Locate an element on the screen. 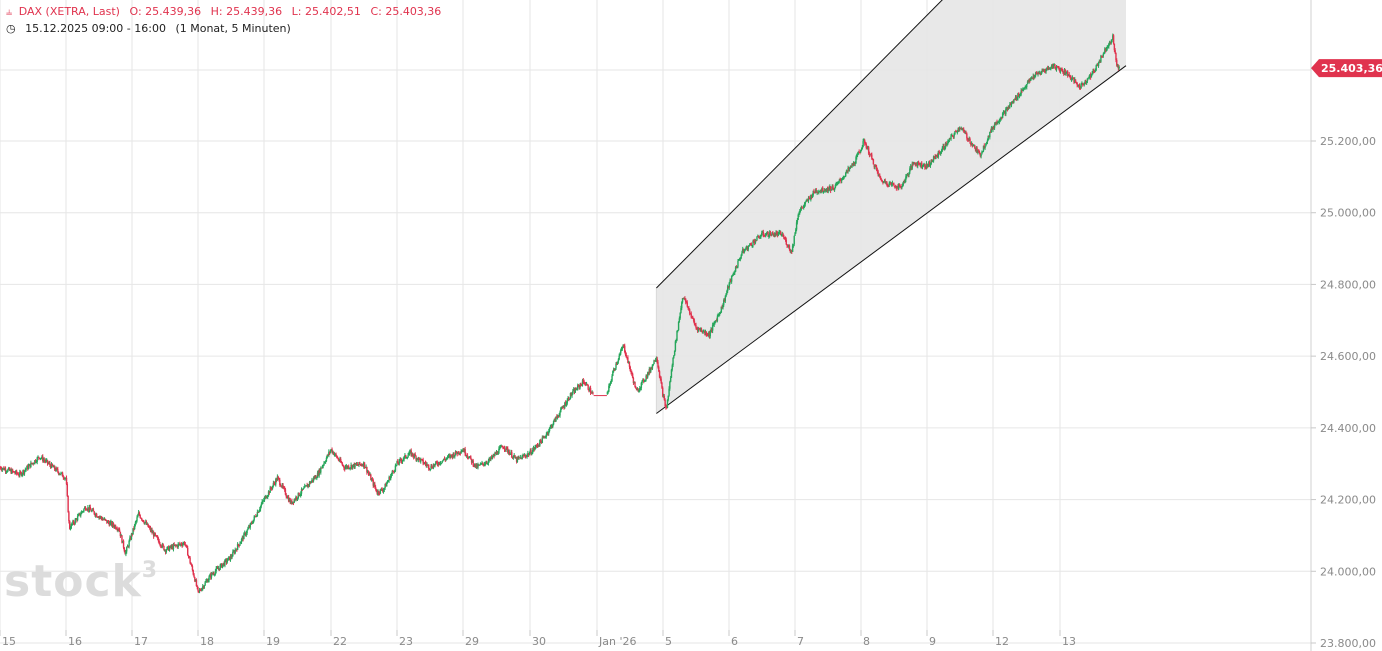 This screenshot has height=651, width=1382. y-tick-label: 24.200,00 is located at coordinates (1348, 500).